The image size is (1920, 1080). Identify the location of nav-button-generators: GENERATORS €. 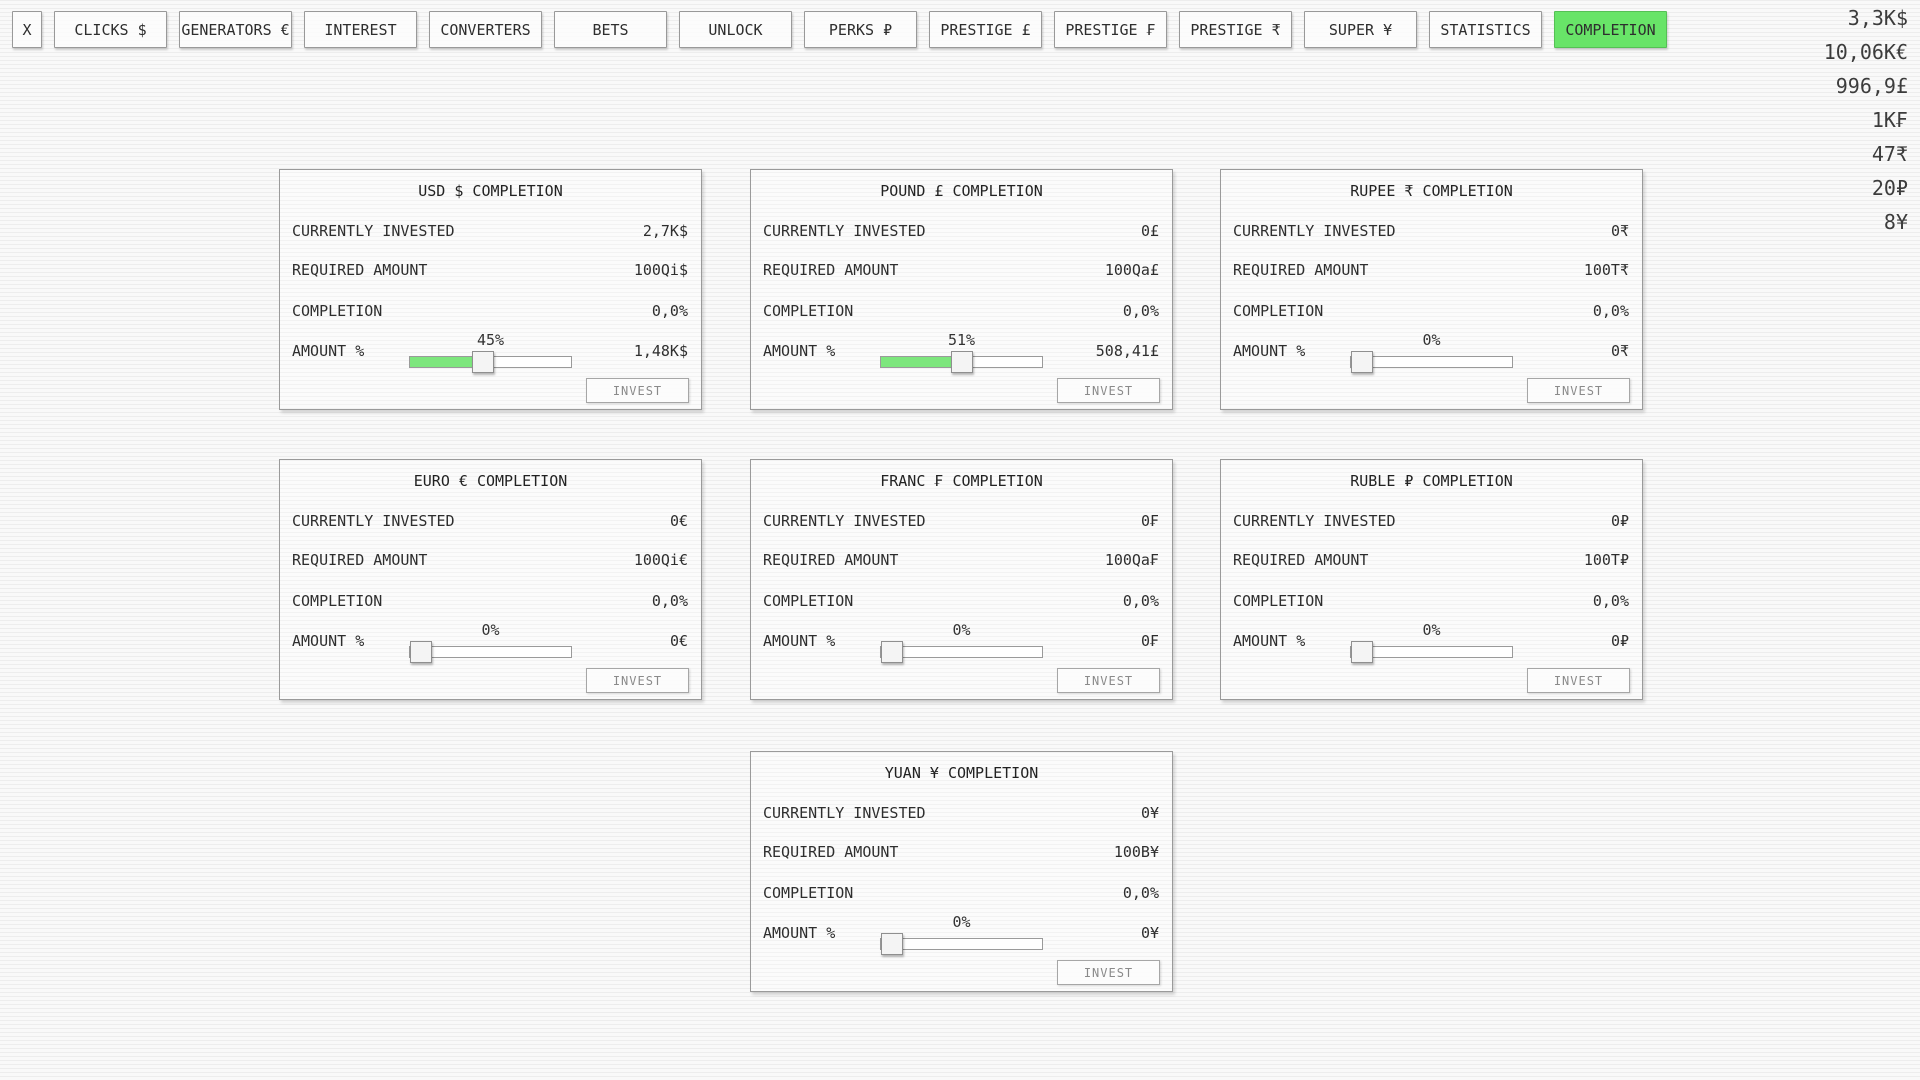
(235, 29).